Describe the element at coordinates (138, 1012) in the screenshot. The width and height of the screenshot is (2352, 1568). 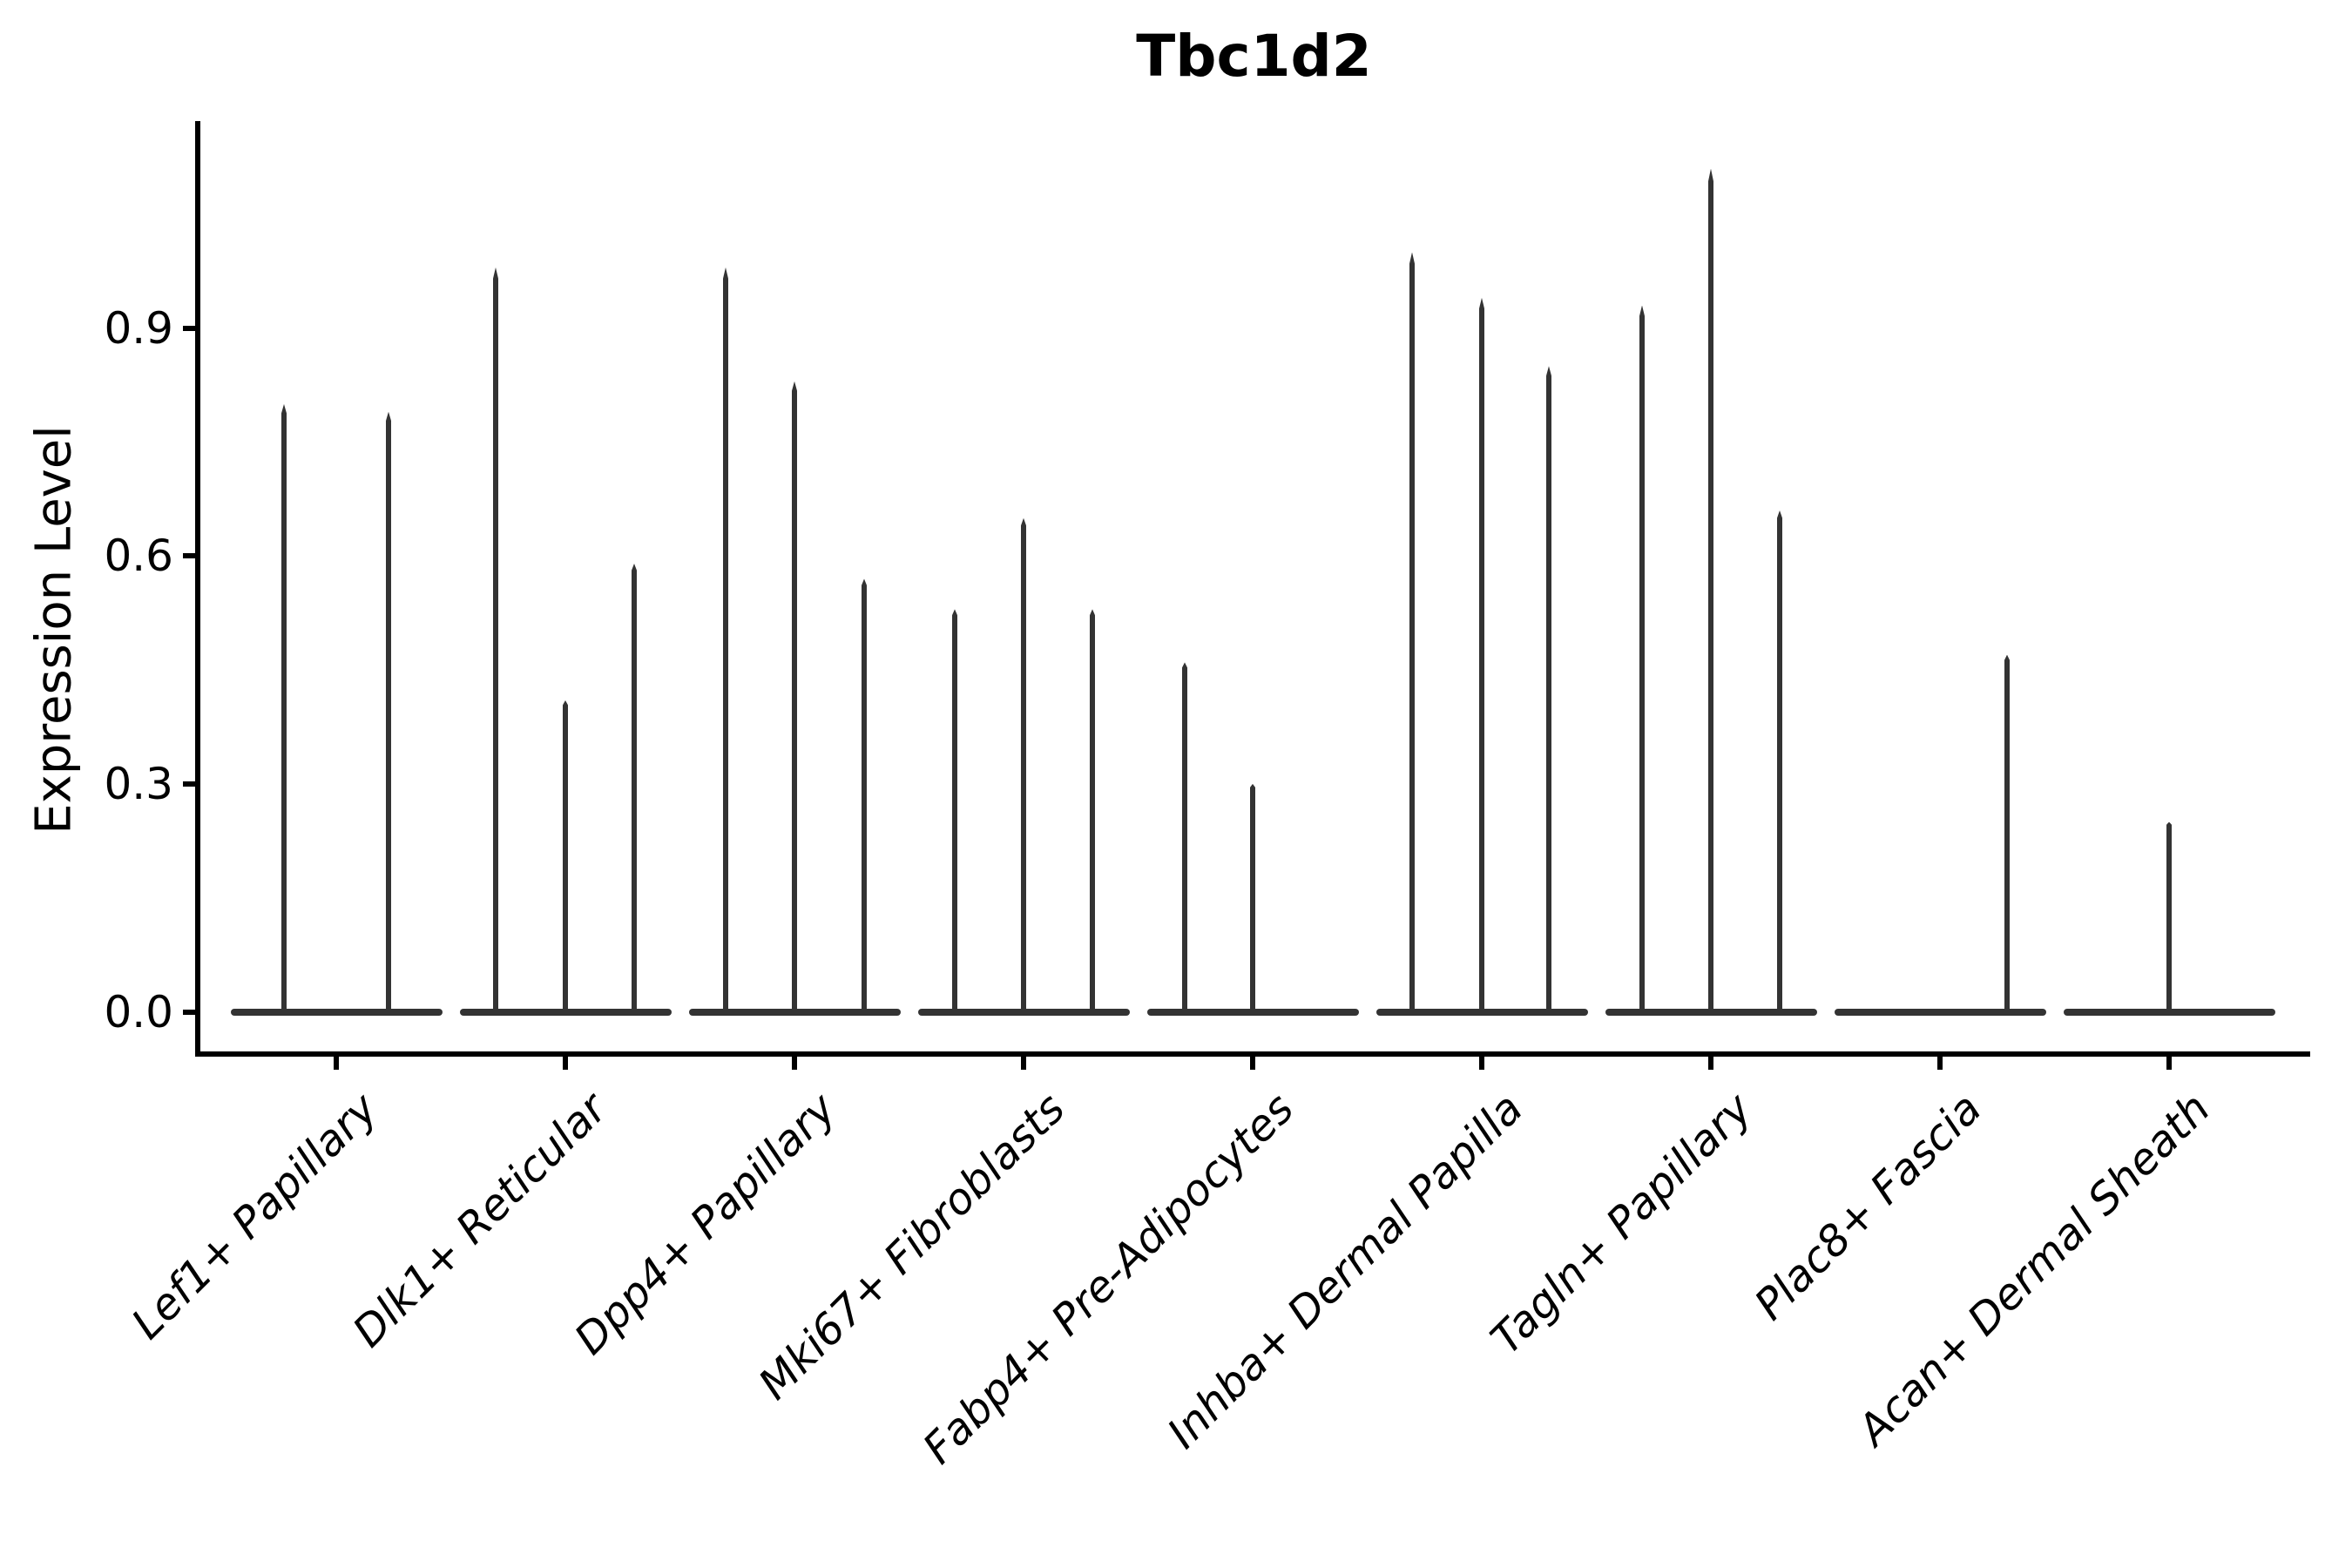
I see `y-tick-label: 0.0` at that location.